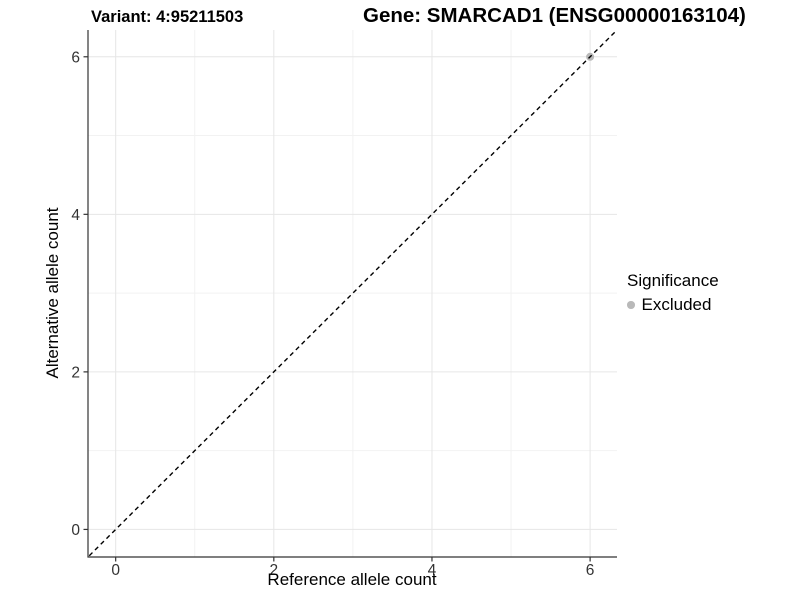 This screenshot has width=800, height=600. What do you see at coordinates (75, 57) in the screenshot?
I see `y-tick-label: 6` at bounding box center [75, 57].